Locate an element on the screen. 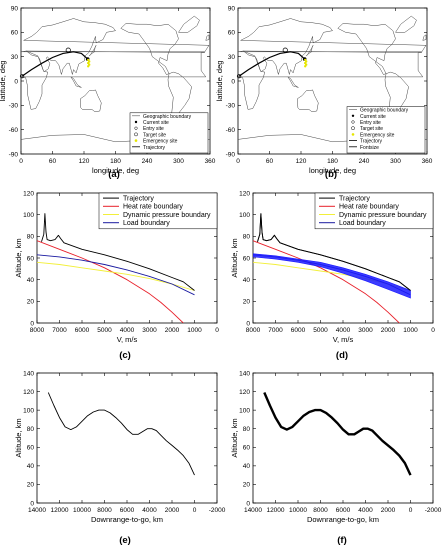  x-tick-label: 180 is located at coordinates (115, 161).